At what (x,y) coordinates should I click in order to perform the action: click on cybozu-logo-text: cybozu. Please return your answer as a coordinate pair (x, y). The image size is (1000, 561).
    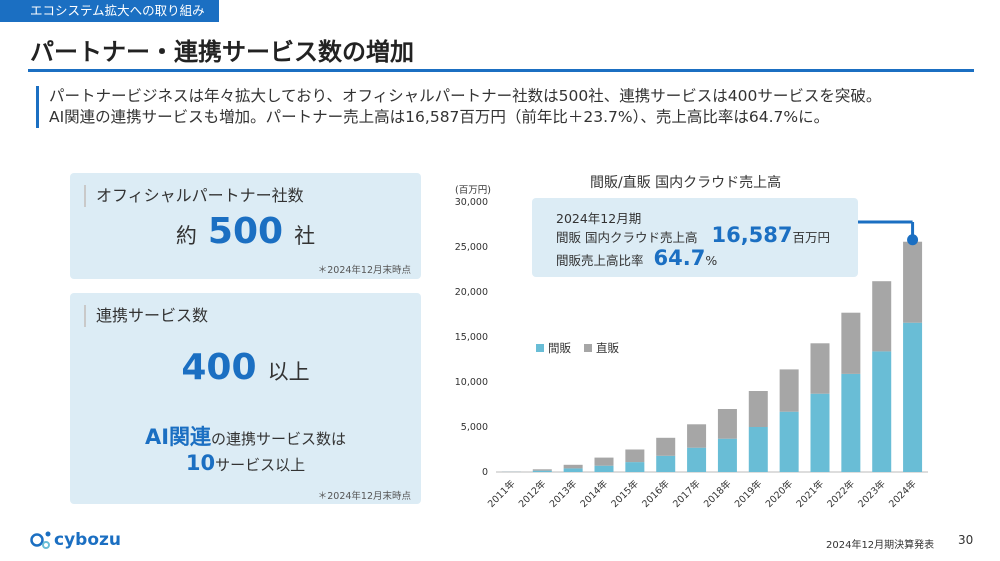
    Looking at the image, I should click on (88, 540).